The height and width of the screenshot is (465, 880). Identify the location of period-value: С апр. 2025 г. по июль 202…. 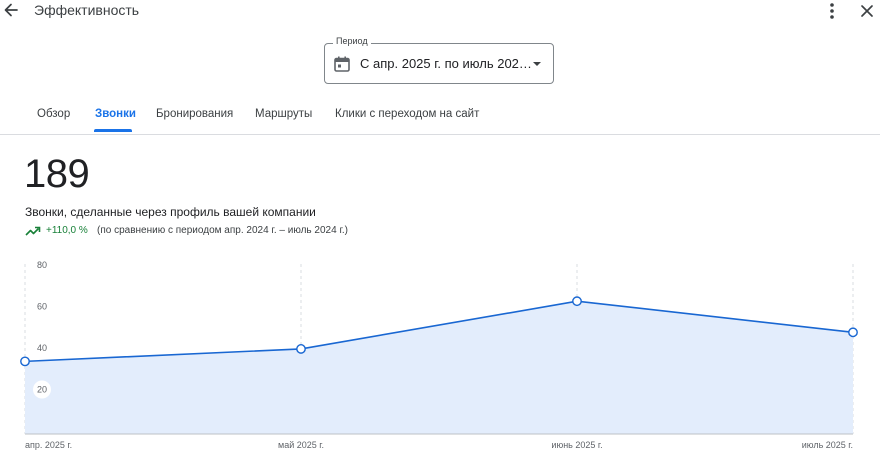
(446, 63).